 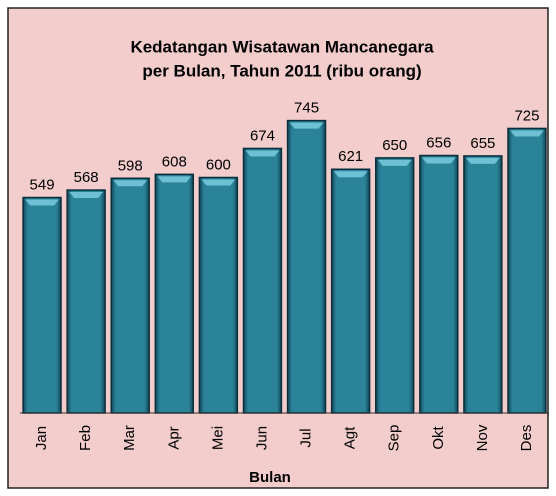 I want to click on x-tick-label: Okt, so click(x=438, y=438).